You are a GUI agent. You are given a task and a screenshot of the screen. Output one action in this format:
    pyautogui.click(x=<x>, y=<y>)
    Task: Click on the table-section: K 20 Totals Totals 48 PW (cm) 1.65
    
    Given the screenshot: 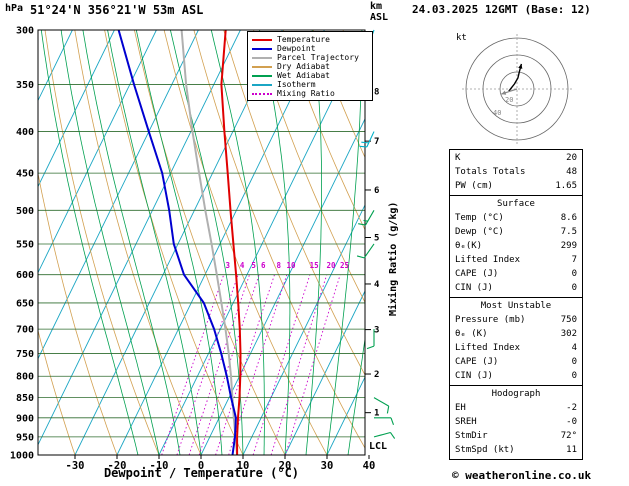 What is the action you would take?
    pyautogui.click(x=516, y=172)
    